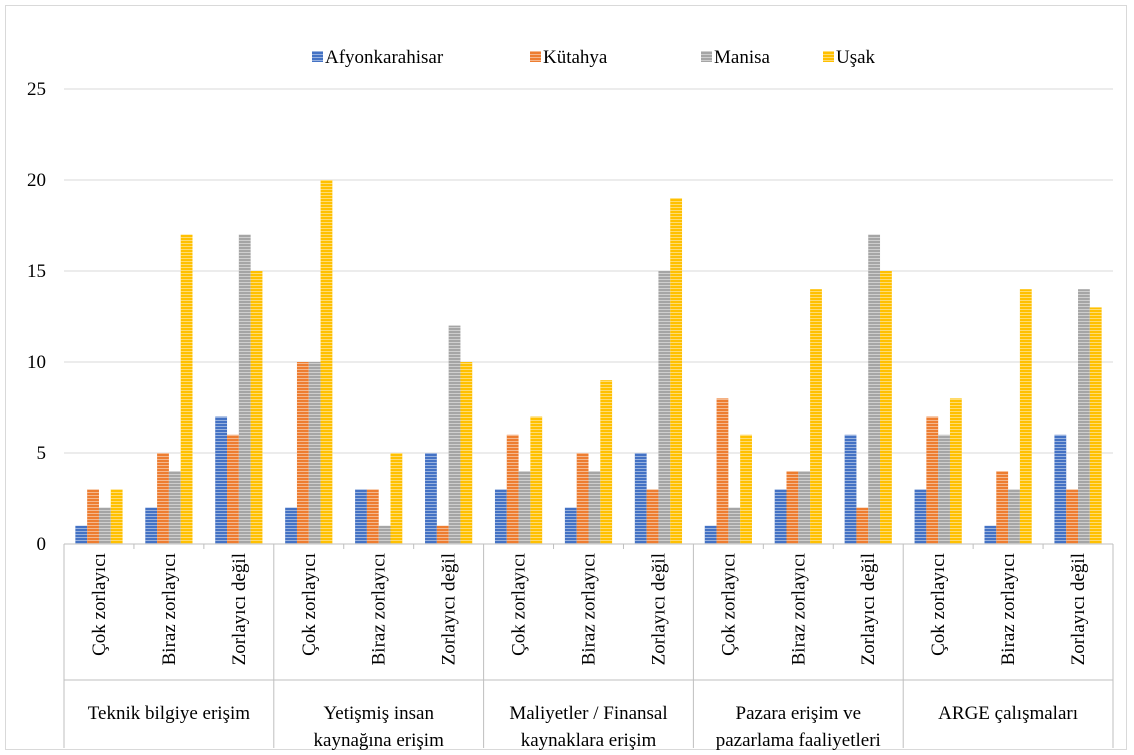 The height and width of the screenshot is (755, 1134). I want to click on legend-label: Uşak, so click(856, 57).